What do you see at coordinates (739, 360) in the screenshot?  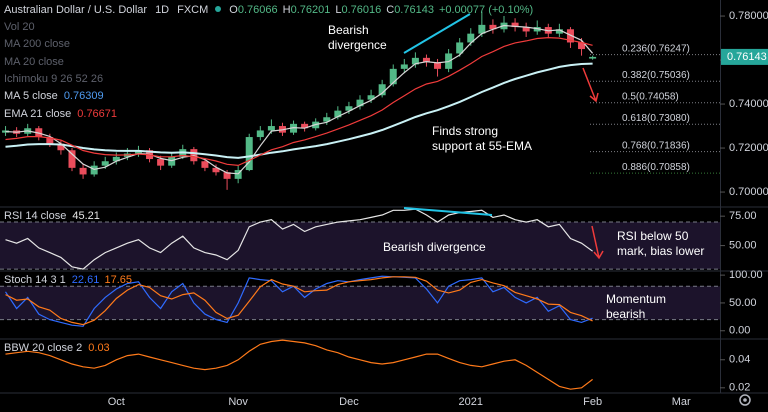 I see `y-tick-label: 0.04` at bounding box center [739, 360].